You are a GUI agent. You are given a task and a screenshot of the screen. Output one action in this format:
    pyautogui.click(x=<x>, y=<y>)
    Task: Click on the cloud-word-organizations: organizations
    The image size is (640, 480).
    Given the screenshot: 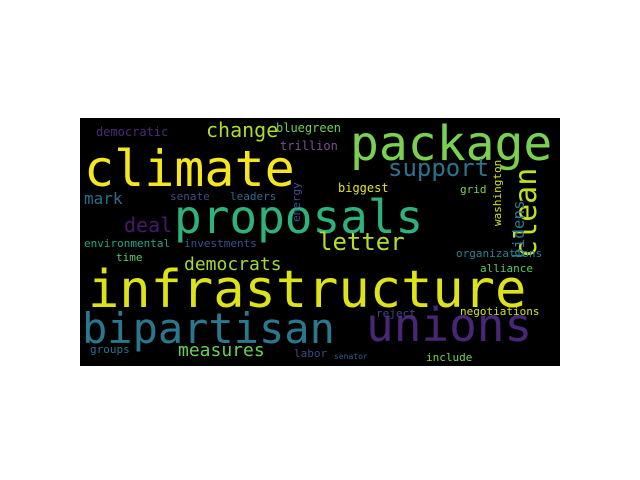 What is the action you would take?
    pyautogui.click(x=499, y=253)
    